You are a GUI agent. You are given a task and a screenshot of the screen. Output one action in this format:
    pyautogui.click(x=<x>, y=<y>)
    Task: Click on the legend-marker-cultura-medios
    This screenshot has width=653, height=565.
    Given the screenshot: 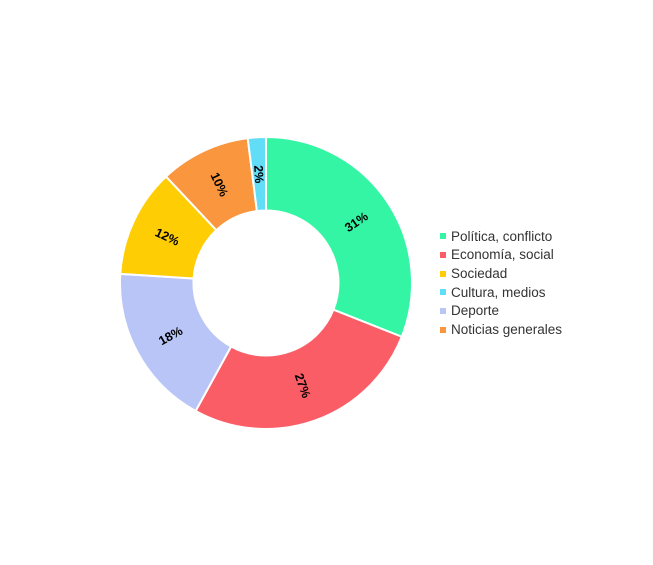 What is the action you would take?
    pyautogui.click(x=443, y=292)
    